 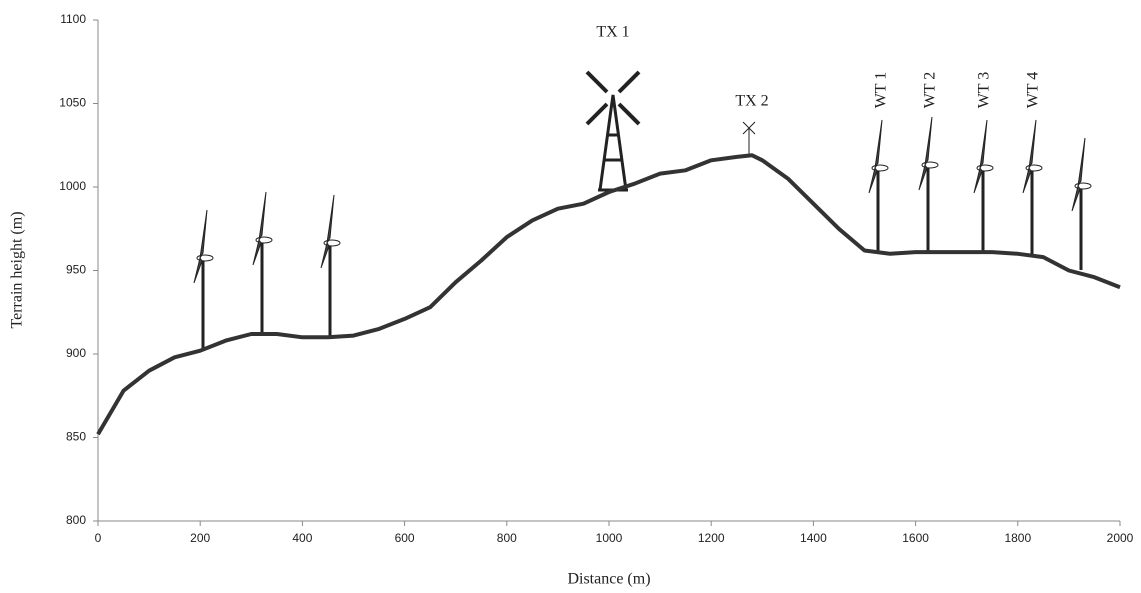 What do you see at coordinates (915, 538) in the screenshot?
I see `x-tick-label: 1600` at bounding box center [915, 538].